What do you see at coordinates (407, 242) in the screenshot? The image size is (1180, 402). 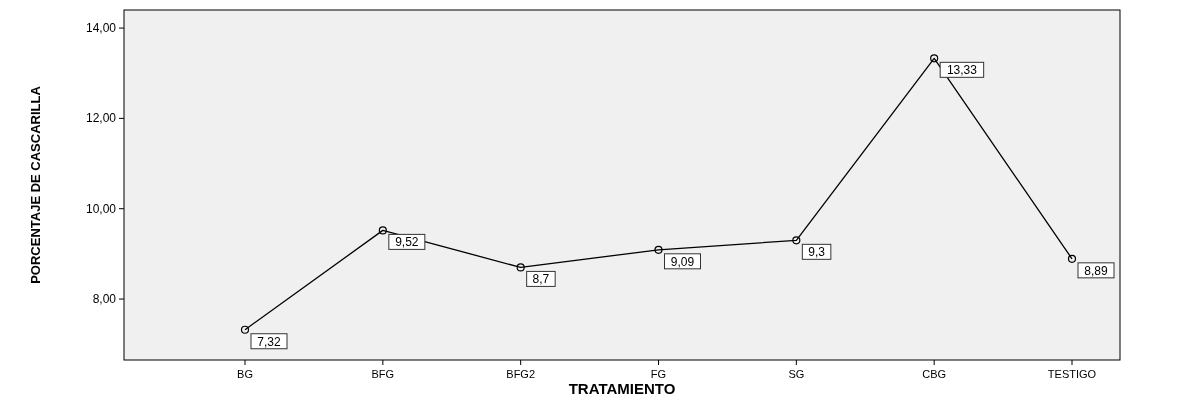 I see `data-label: 9,52` at bounding box center [407, 242].